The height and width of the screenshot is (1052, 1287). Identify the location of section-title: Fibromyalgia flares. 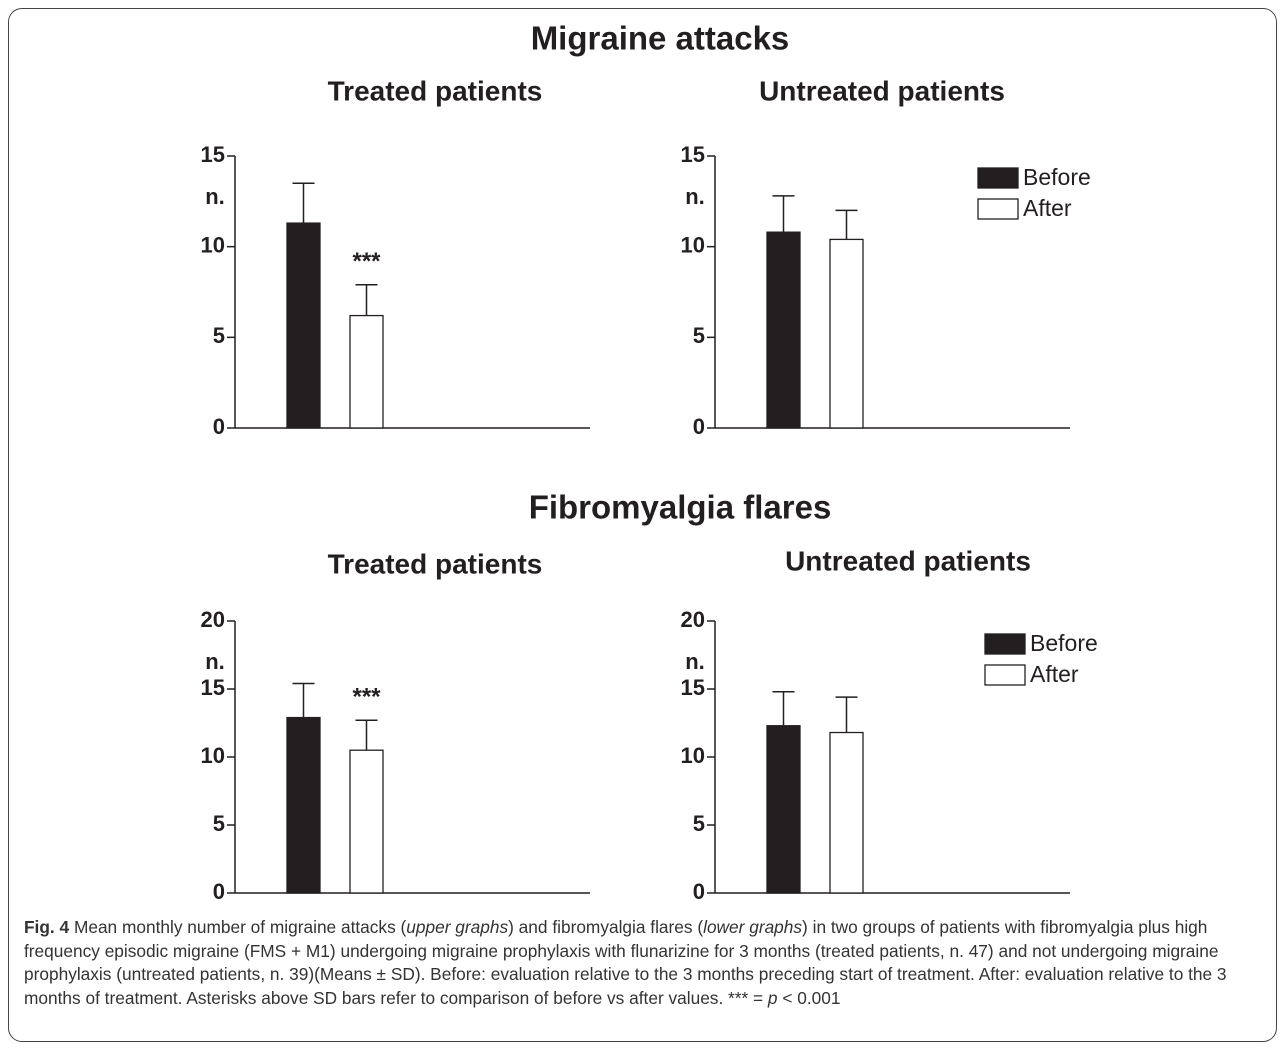
(680, 507).